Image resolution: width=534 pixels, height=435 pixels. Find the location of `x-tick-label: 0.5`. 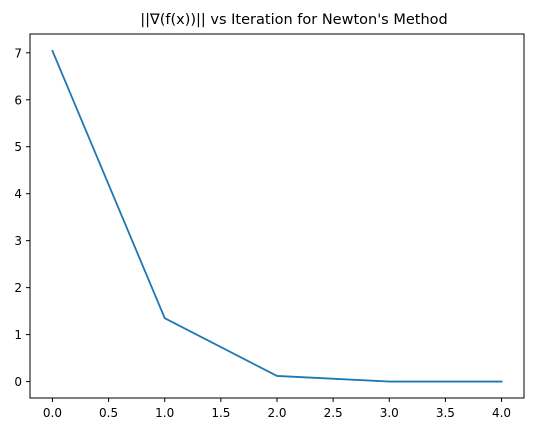

x-tick-label: 0.5 is located at coordinates (108, 413).